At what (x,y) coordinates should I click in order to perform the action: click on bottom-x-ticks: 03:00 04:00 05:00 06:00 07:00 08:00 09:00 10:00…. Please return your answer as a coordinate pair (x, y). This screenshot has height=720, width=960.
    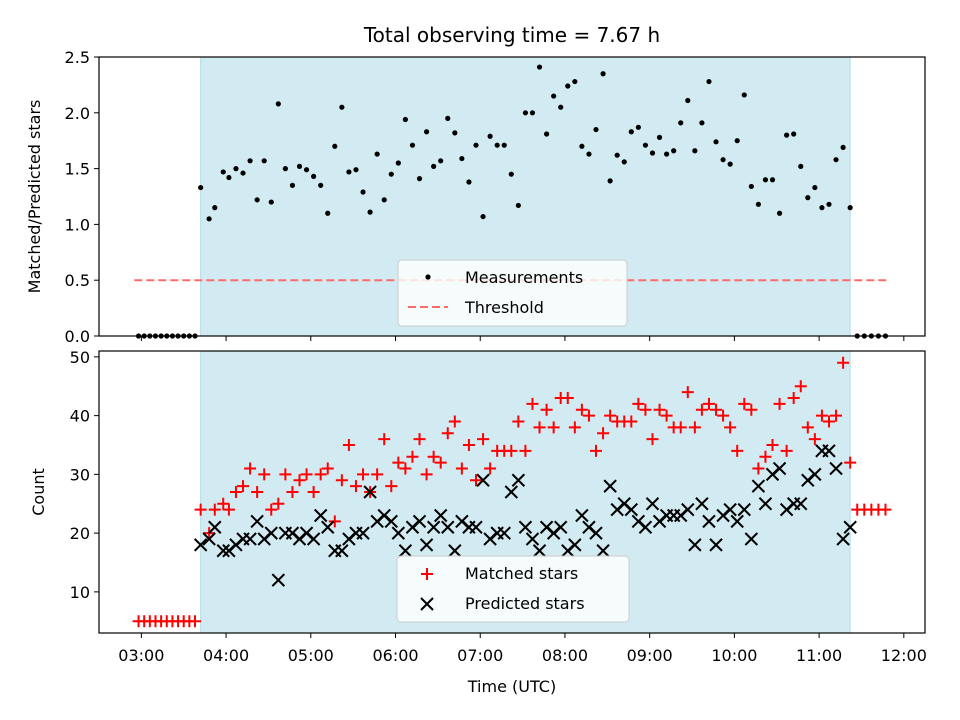
    Looking at the image, I should click on (522, 649).